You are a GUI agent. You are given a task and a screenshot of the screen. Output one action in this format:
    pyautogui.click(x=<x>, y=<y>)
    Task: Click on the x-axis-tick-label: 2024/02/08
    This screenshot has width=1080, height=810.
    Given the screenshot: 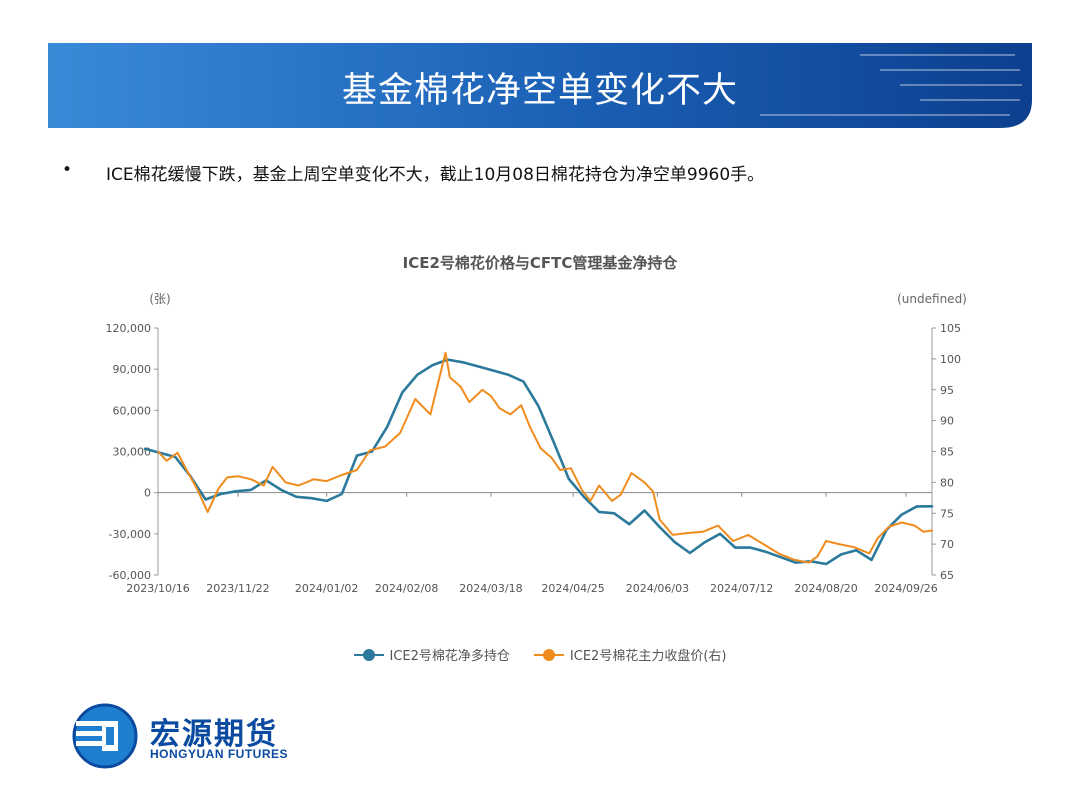 What is the action you would take?
    pyautogui.click(x=406, y=588)
    